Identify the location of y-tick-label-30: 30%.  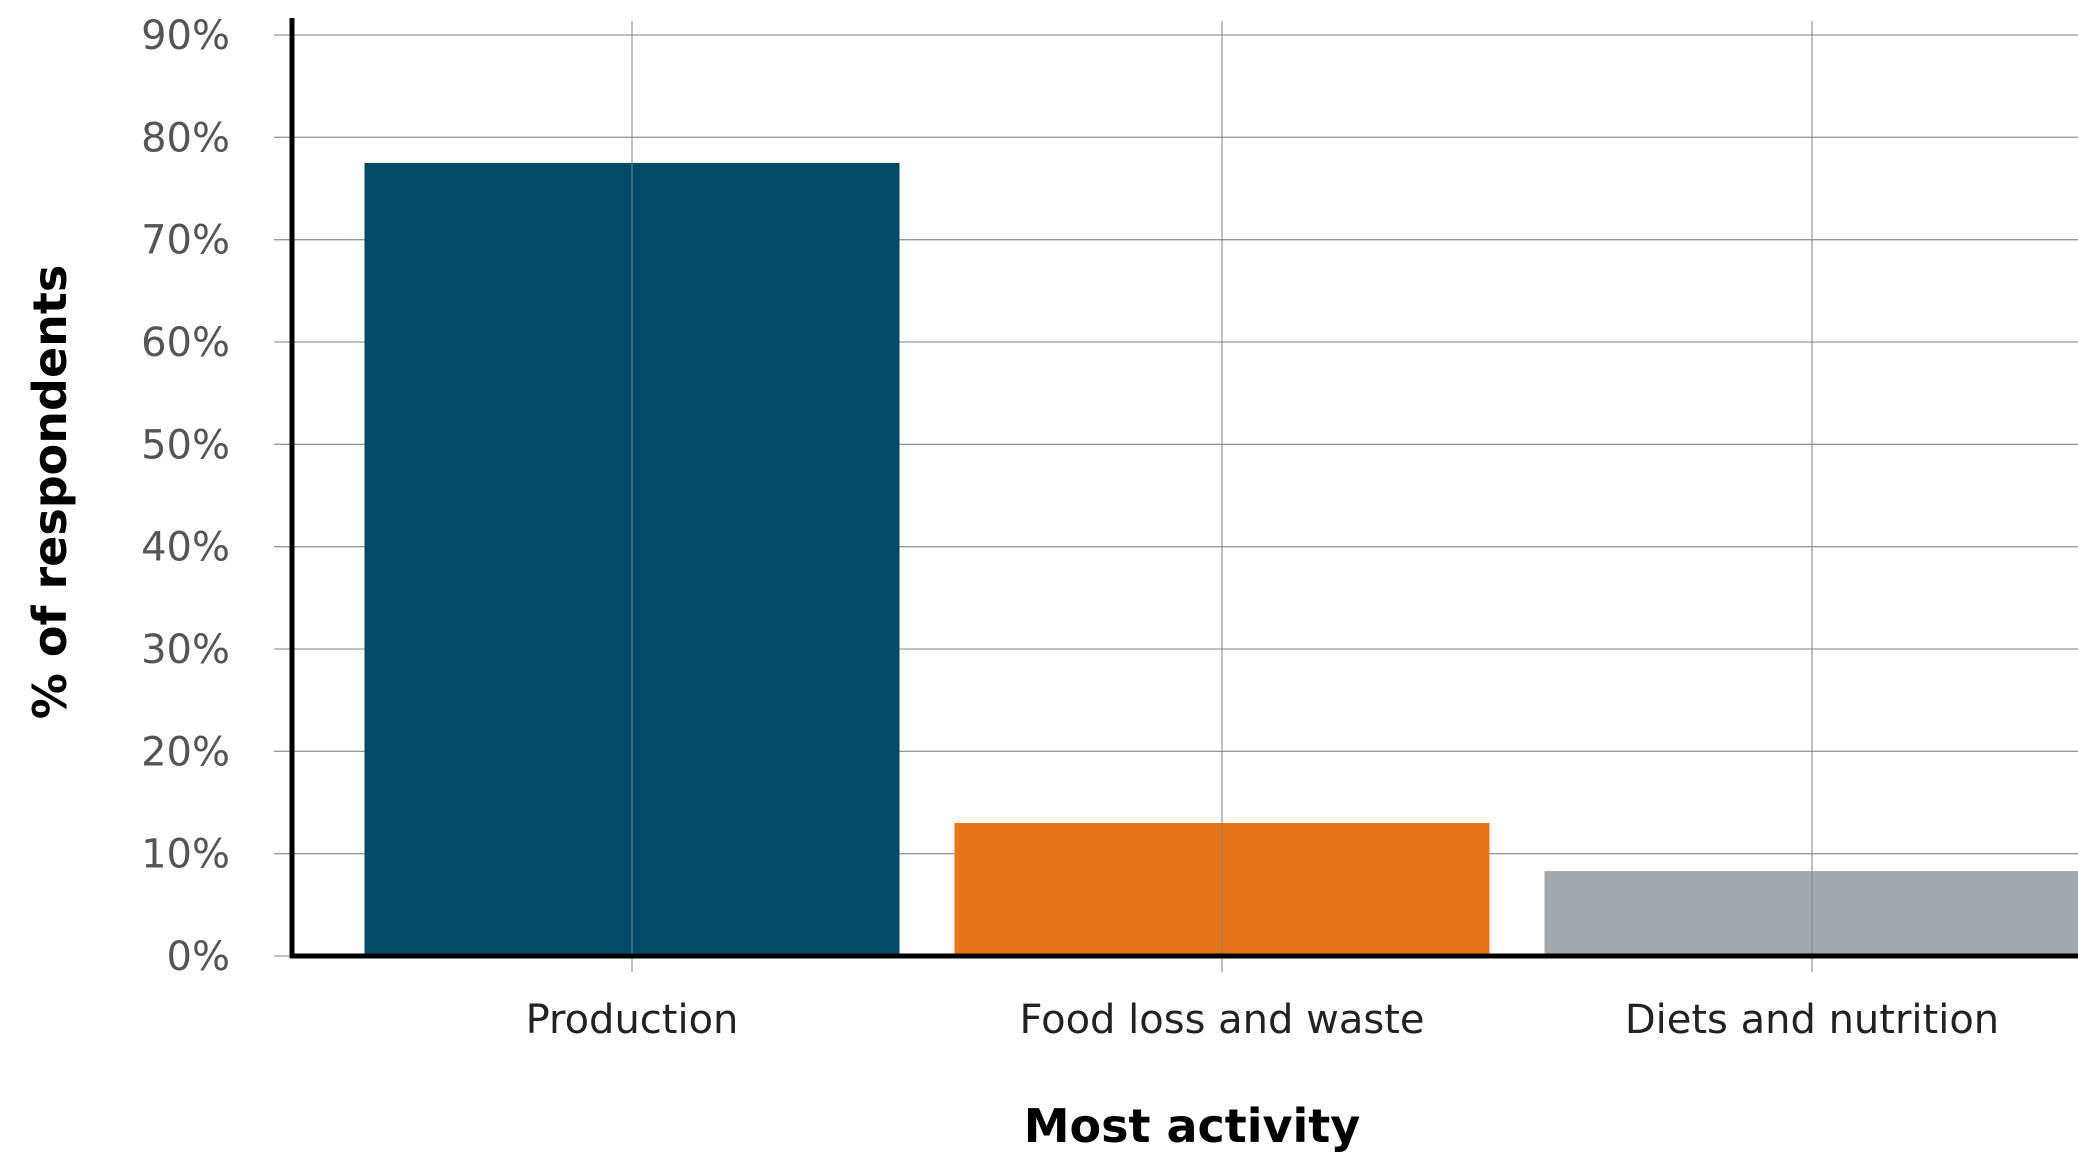
(185, 650).